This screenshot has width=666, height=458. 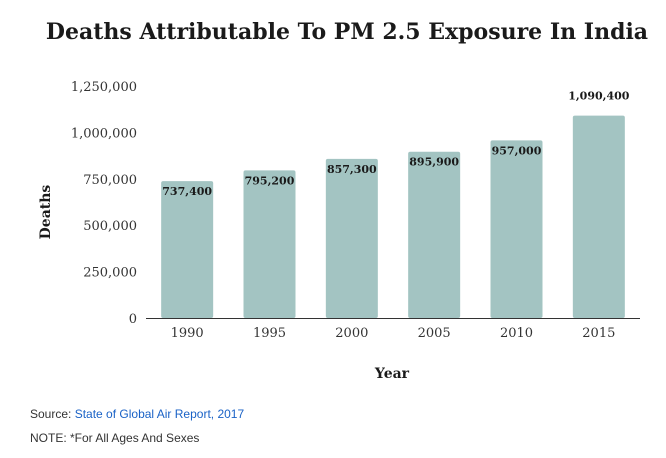 I want to click on data-label-2015: 1,090,400, so click(x=599, y=96).